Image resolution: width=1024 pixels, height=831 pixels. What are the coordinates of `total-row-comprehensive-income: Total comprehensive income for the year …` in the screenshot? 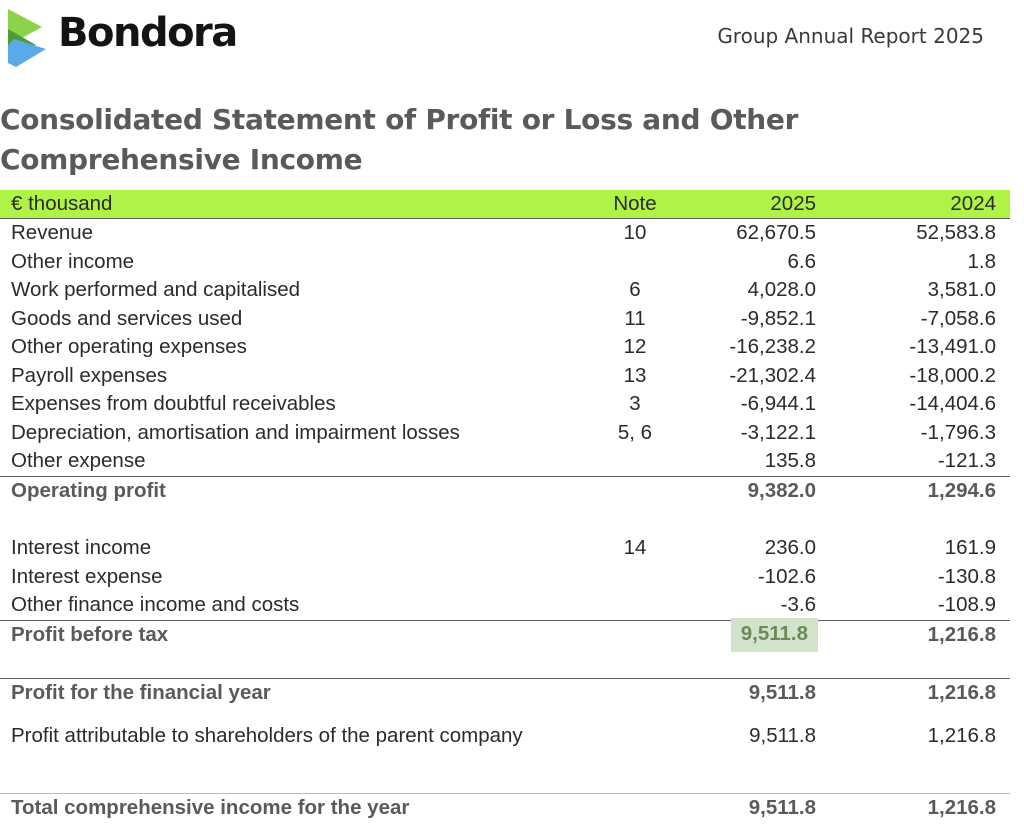 It's located at (505, 807).